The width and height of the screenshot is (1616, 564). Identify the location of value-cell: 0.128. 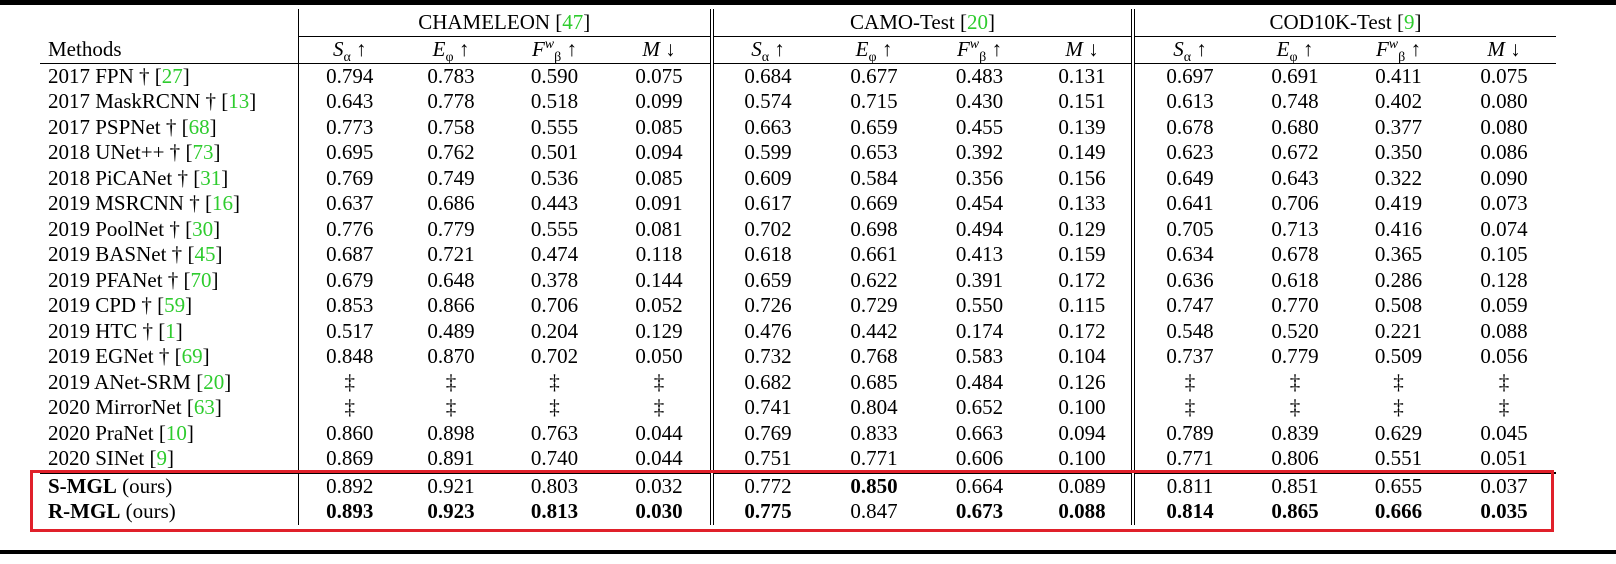
(1504, 279).